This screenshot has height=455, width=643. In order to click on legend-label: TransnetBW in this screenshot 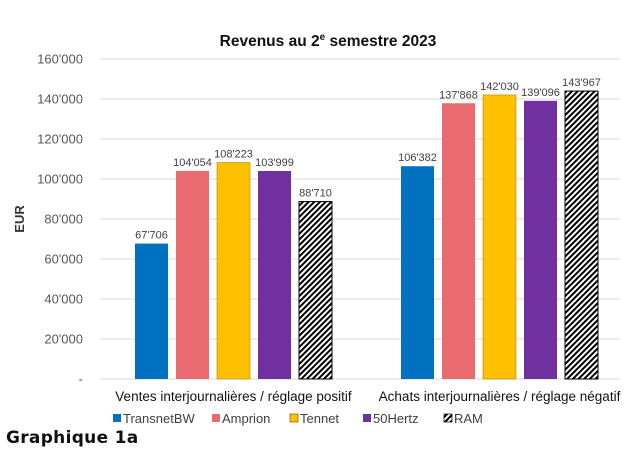, I will do `click(159, 418)`.